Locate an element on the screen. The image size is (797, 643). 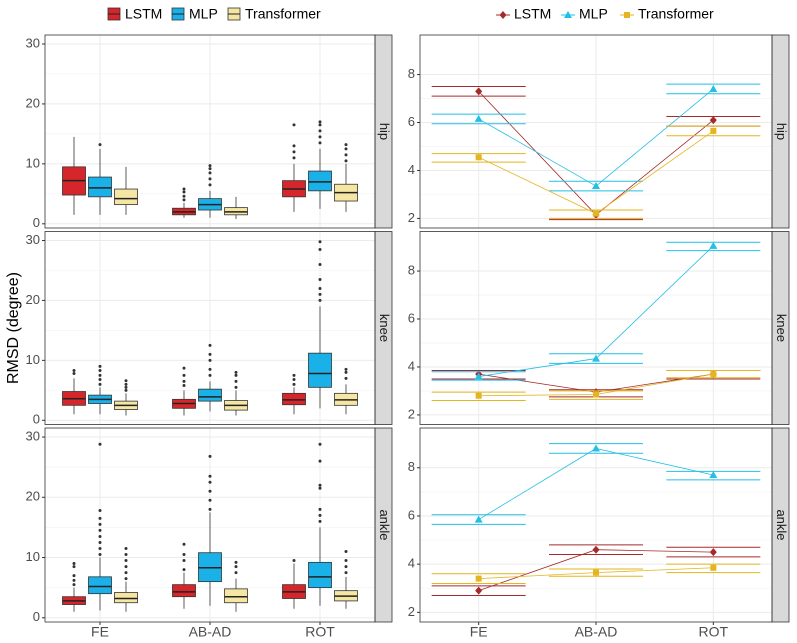
strip-label: knee is located at coordinates (781, 328).